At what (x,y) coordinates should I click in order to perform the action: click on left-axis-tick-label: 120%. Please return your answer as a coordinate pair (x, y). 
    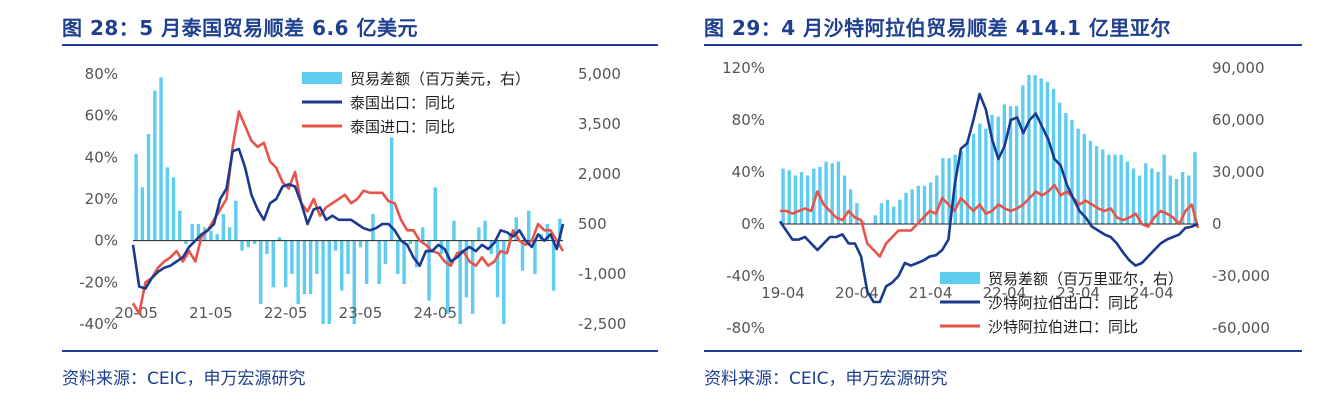
    Looking at the image, I should click on (743, 68).